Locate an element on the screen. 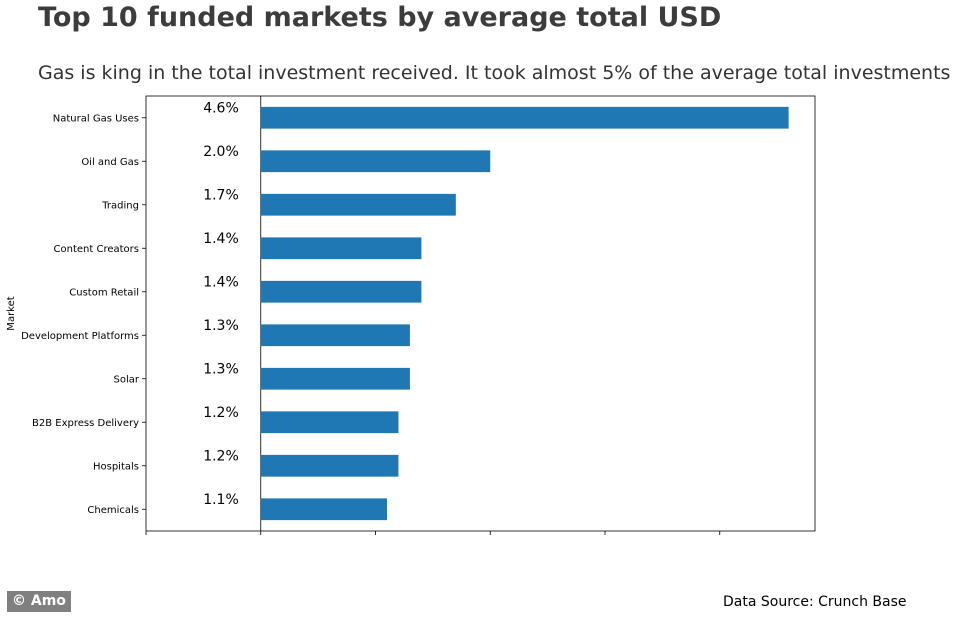 This screenshot has height=617, width=957. category-label: Chemicals is located at coordinates (113, 510).